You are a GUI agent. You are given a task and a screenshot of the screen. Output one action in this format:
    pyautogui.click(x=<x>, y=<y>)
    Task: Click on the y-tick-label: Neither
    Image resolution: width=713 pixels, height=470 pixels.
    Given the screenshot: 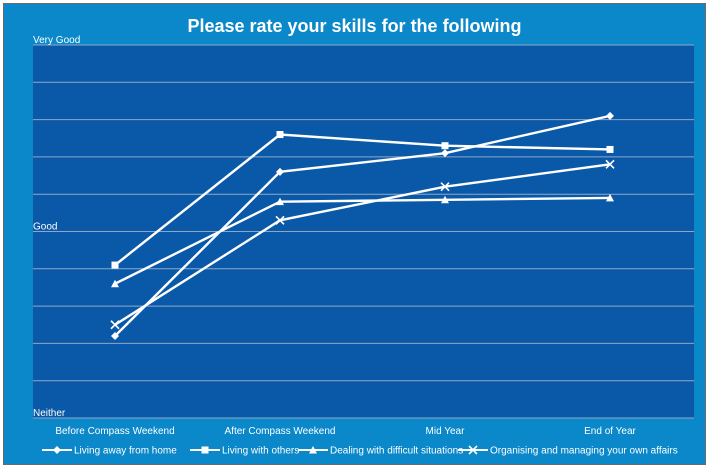 What is the action you would take?
    pyautogui.click(x=49, y=413)
    